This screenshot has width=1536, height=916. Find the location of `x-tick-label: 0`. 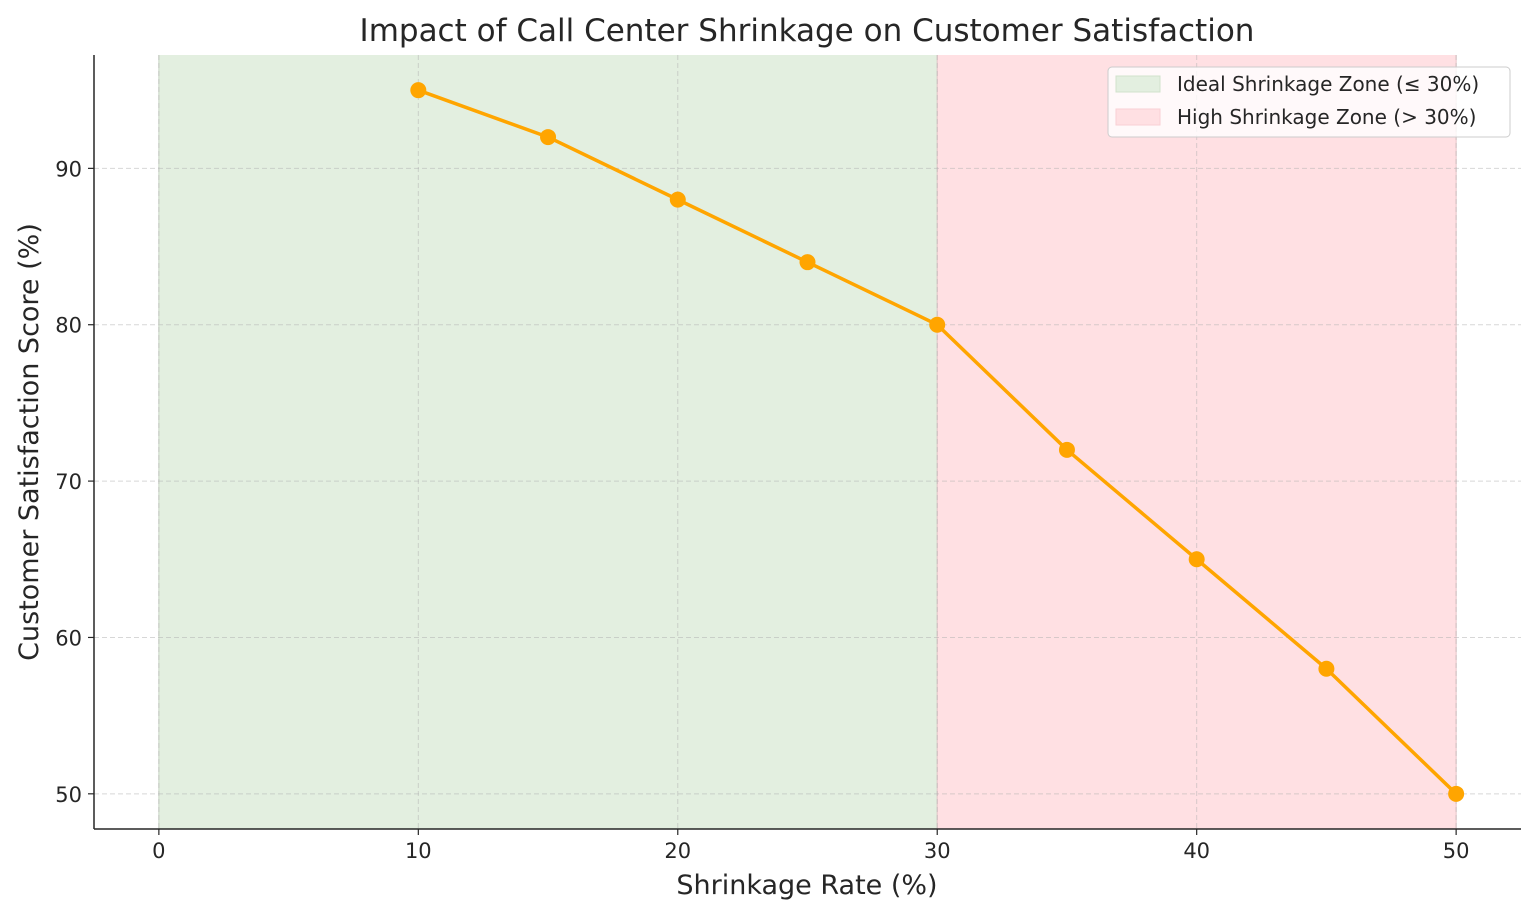

x-tick-label: 0 is located at coordinates (158, 851).